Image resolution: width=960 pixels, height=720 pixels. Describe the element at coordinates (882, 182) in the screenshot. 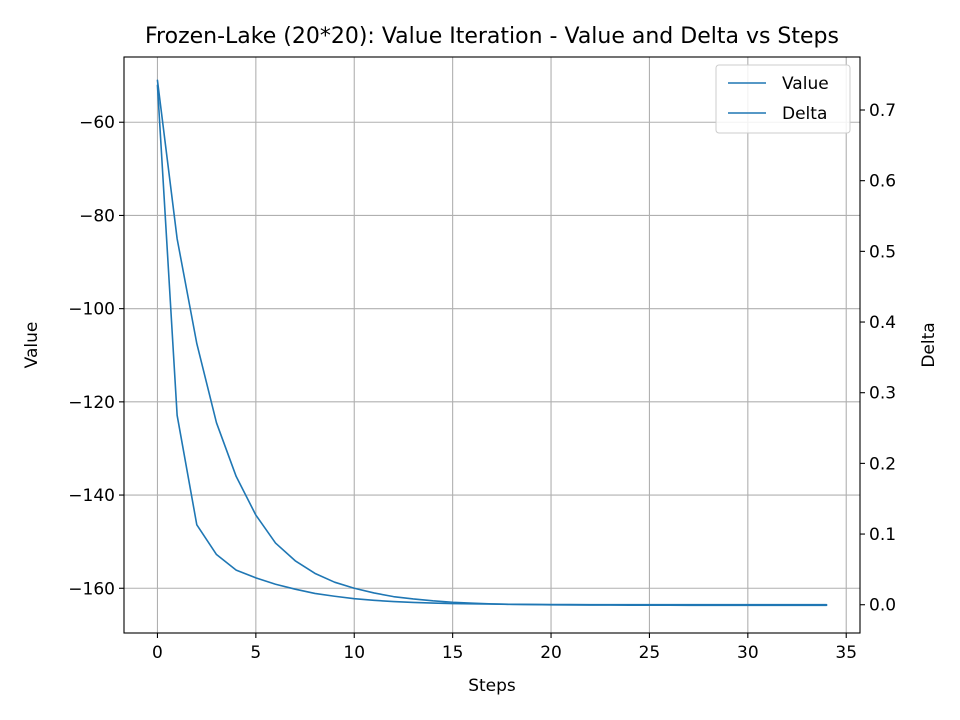

I see `y-right-tick-label: 0.6` at that location.